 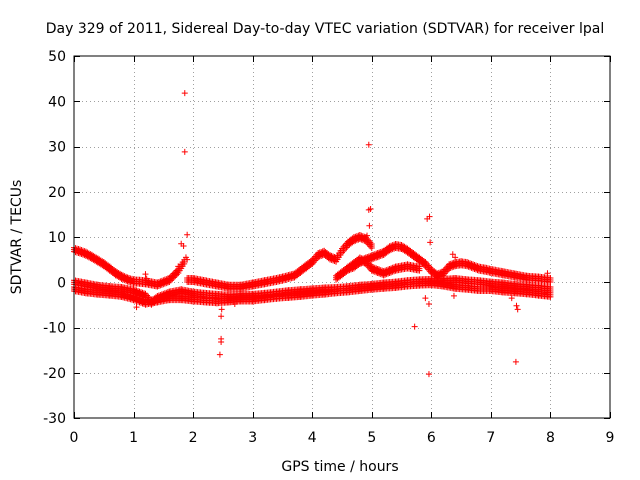 I want to click on y-axis-label: SDTVAR / TECUs, so click(x=17, y=237).